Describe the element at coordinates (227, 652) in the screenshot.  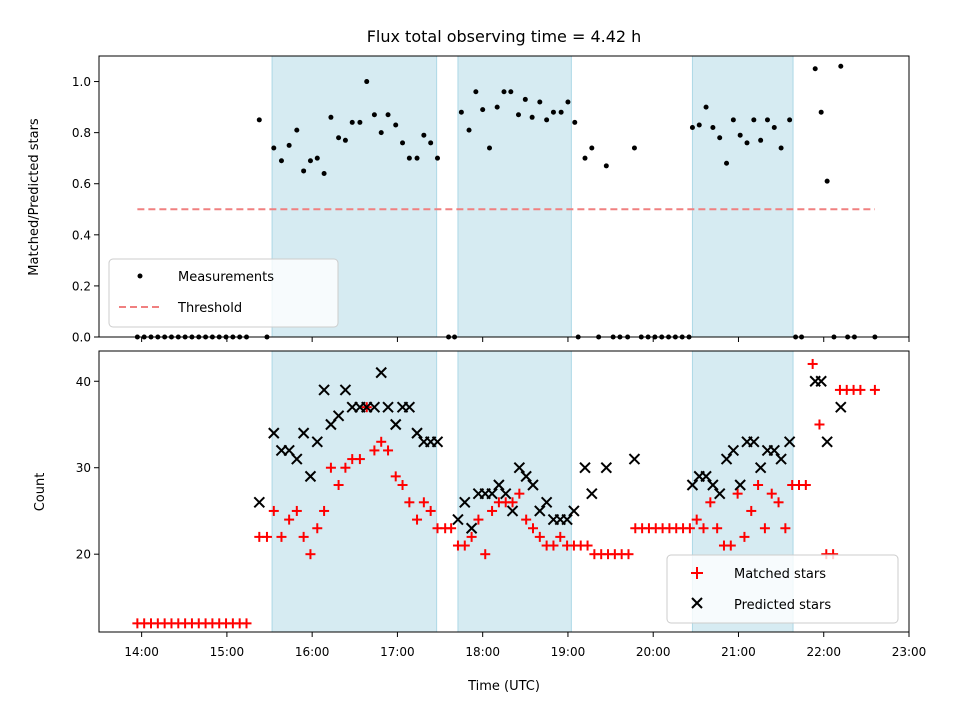
I see `xtick-label: 15:00` at that location.